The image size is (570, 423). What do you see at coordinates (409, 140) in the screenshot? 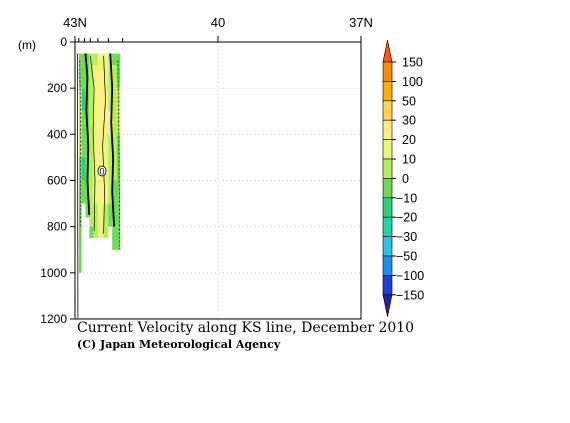
I see `colorbar-label: 20` at bounding box center [409, 140].